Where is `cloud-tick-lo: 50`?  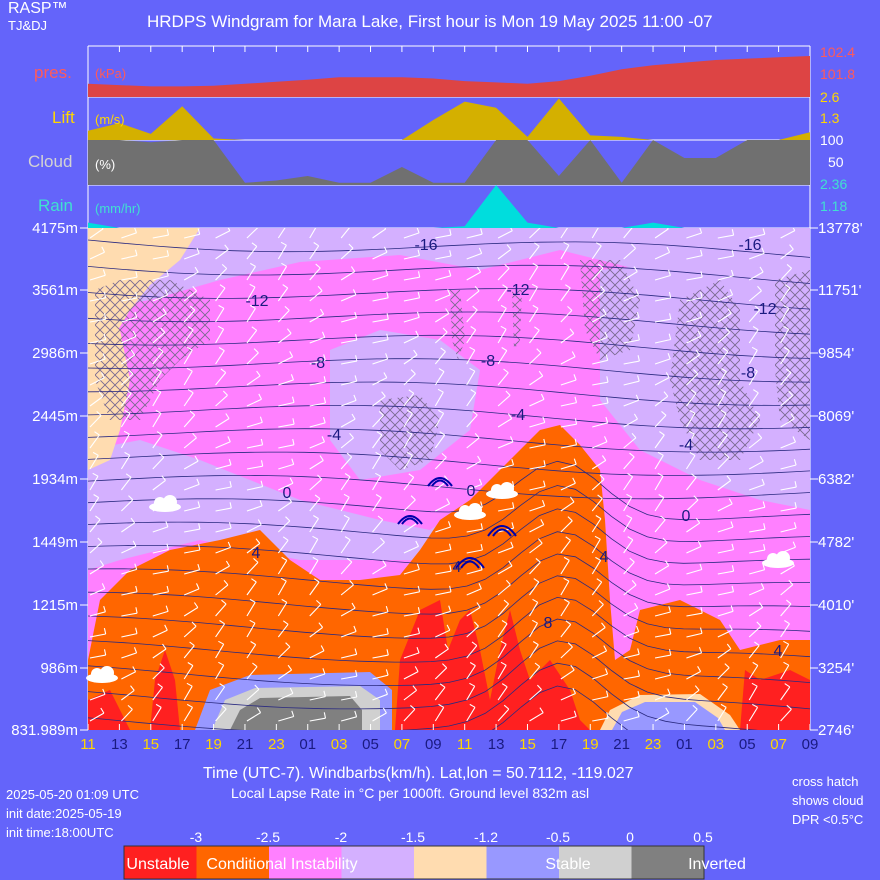 cloud-tick-lo: 50 is located at coordinates (836, 162).